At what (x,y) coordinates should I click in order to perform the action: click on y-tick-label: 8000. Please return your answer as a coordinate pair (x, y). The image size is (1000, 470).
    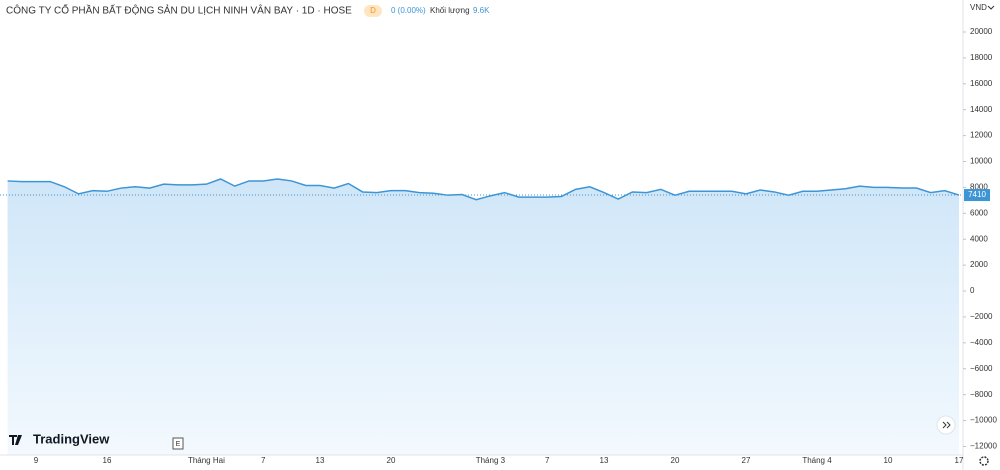
    Looking at the image, I should click on (979, 187).